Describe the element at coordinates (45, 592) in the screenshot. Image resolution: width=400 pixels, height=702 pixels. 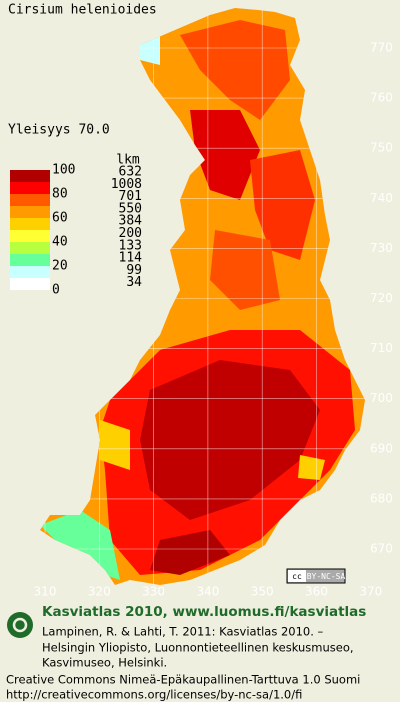
I see `x-tick-label: 310` at that location.